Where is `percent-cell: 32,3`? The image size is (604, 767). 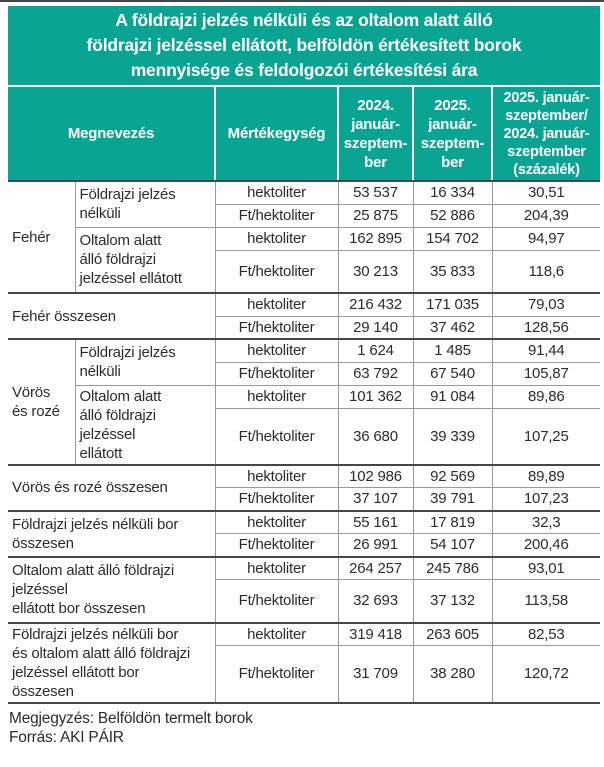
percent-cell: 32,3 is located at coordinates (545, 521).